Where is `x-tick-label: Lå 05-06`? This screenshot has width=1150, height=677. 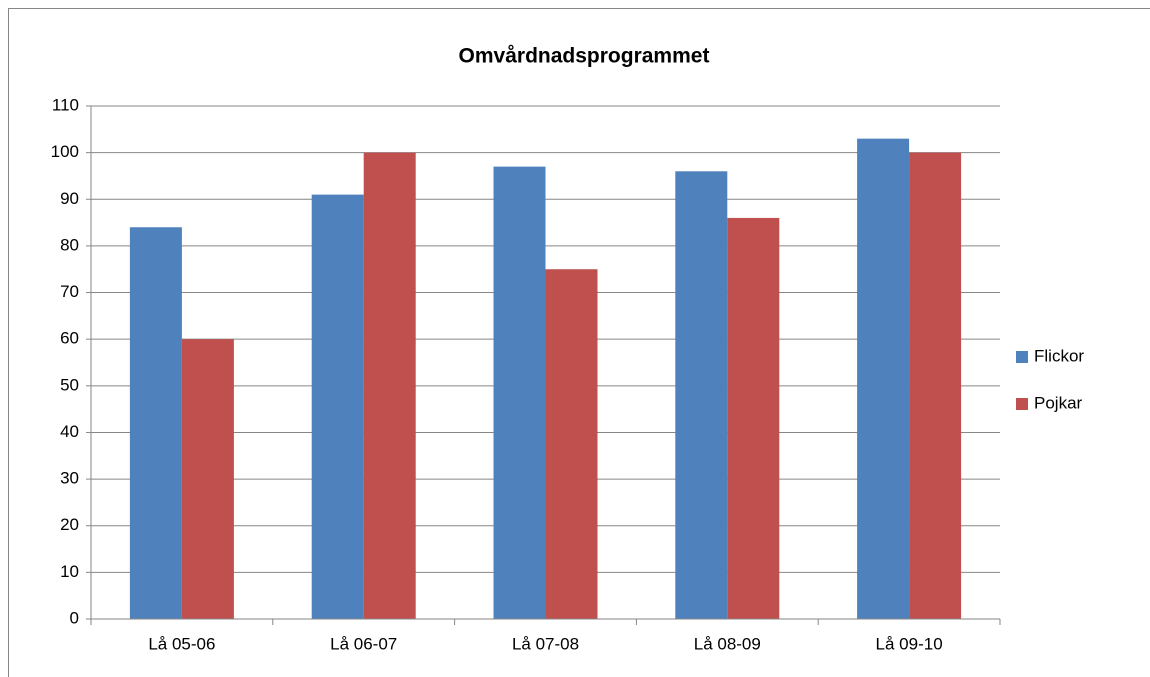
x-tick-label: Lå 05-06 is located at coordinates (181, 643).